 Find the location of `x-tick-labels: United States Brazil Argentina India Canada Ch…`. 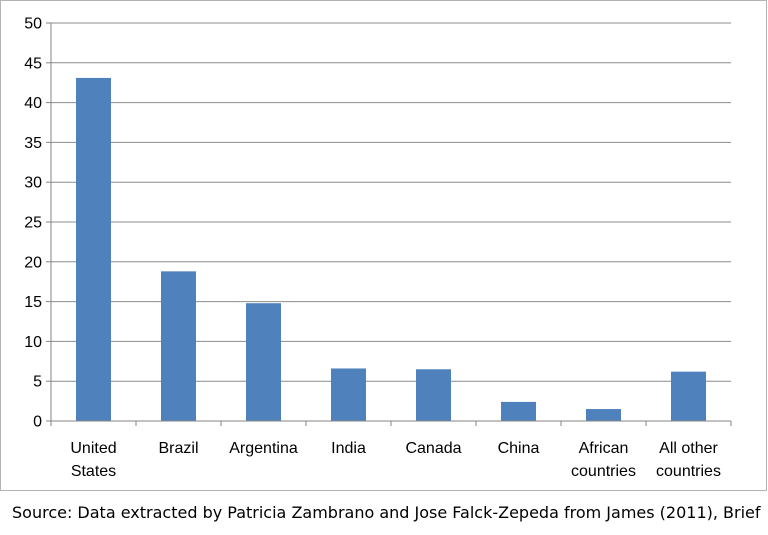

x-tick-labels: United States Brazil Argentina India Canada Ch… is located at coordinates (395, 460).